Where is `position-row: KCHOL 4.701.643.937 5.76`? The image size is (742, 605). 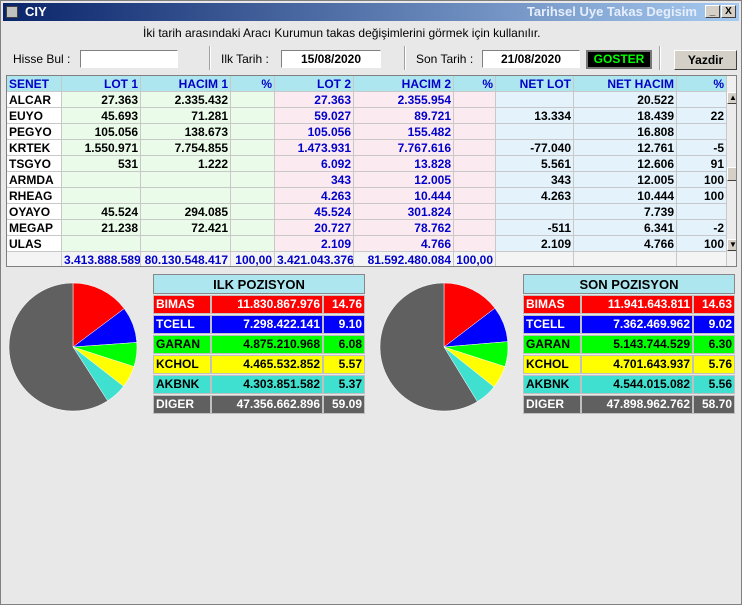 position-row: KCHOL 4.701.643.937 5.76 is located at coordinates (629, 364).